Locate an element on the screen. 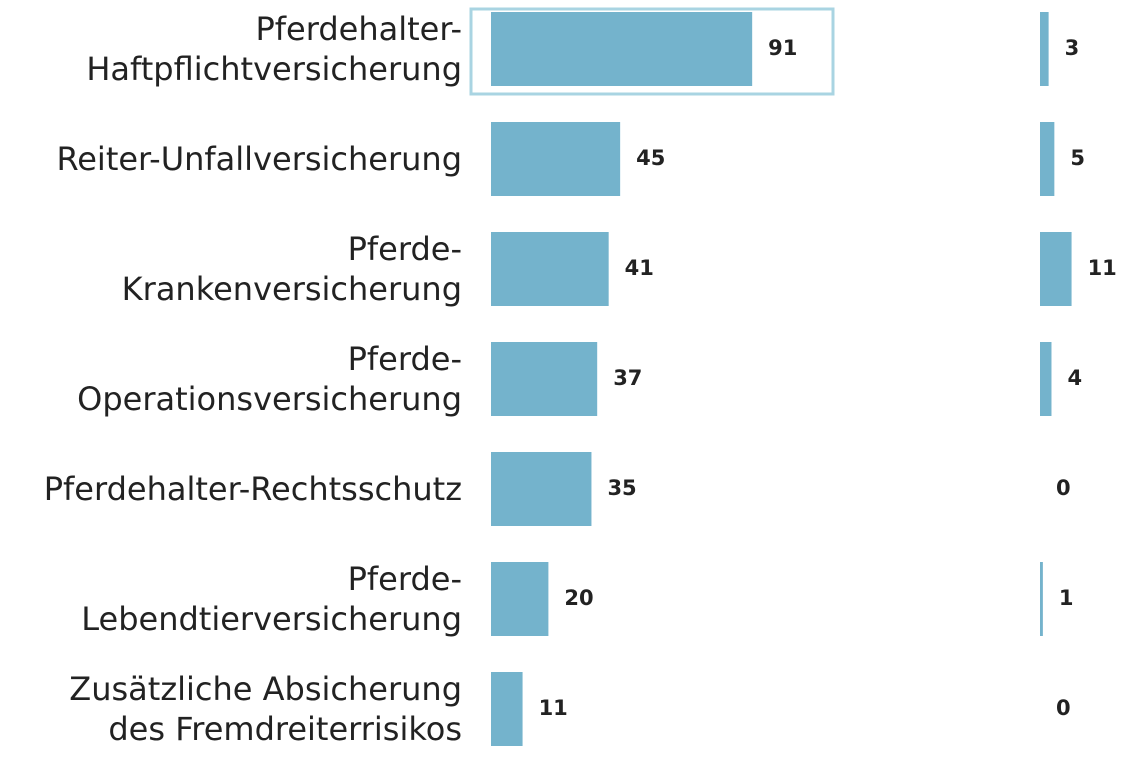 The width and height of the screenshot is (1122, 764). category-label-box: Pferde- Operationsversicherung is located at coordinates (231, 379).